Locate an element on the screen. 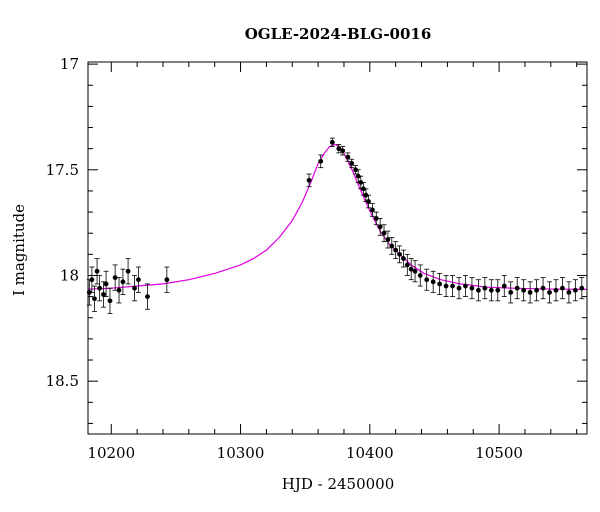 The image size is (600, 512). y-tick-label: 18.5 is located at coordinates (62, 381).